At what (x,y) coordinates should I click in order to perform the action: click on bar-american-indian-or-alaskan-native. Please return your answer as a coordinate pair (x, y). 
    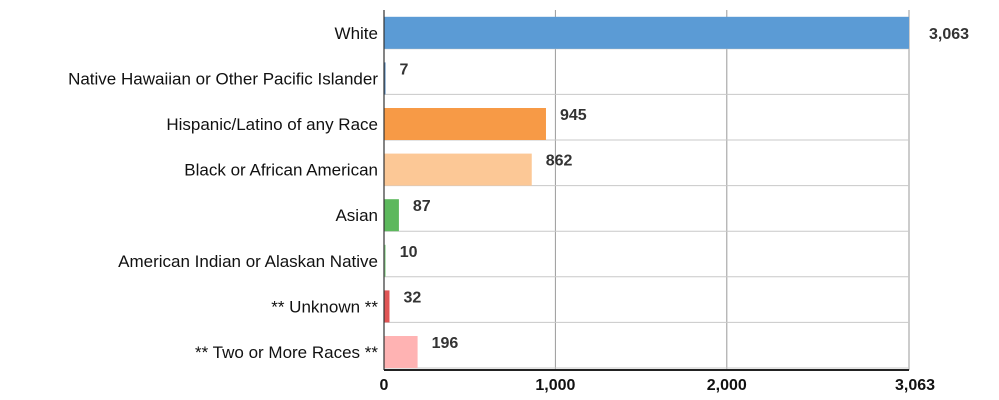
    Looking at the image, I should click on (385, 260).